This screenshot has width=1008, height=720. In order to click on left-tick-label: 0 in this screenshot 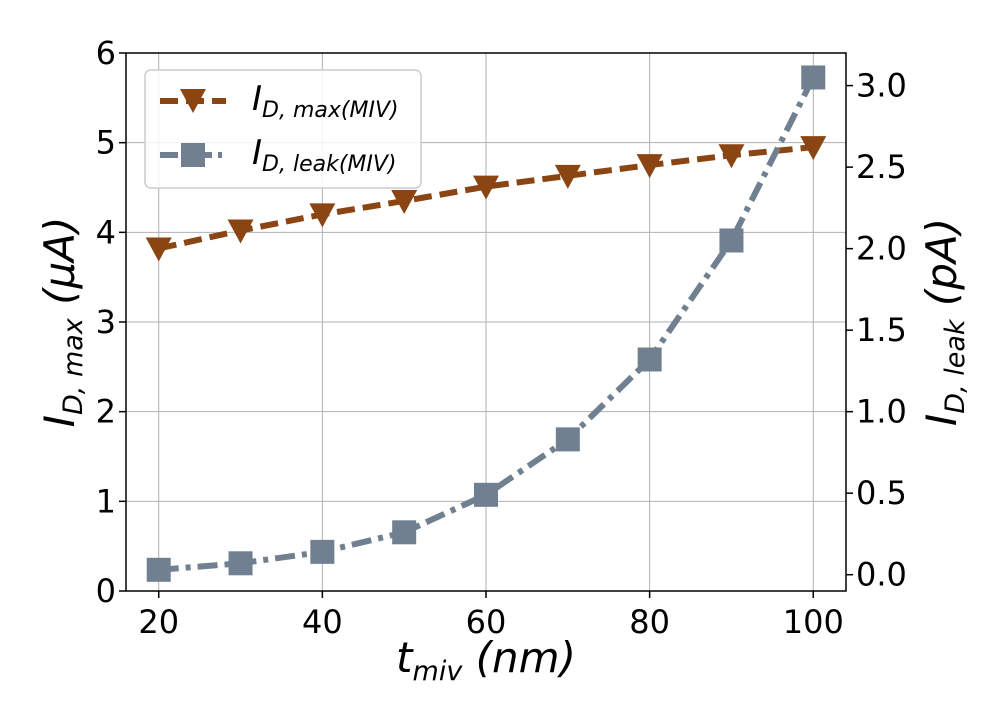, I will do `click(106, 591)`.